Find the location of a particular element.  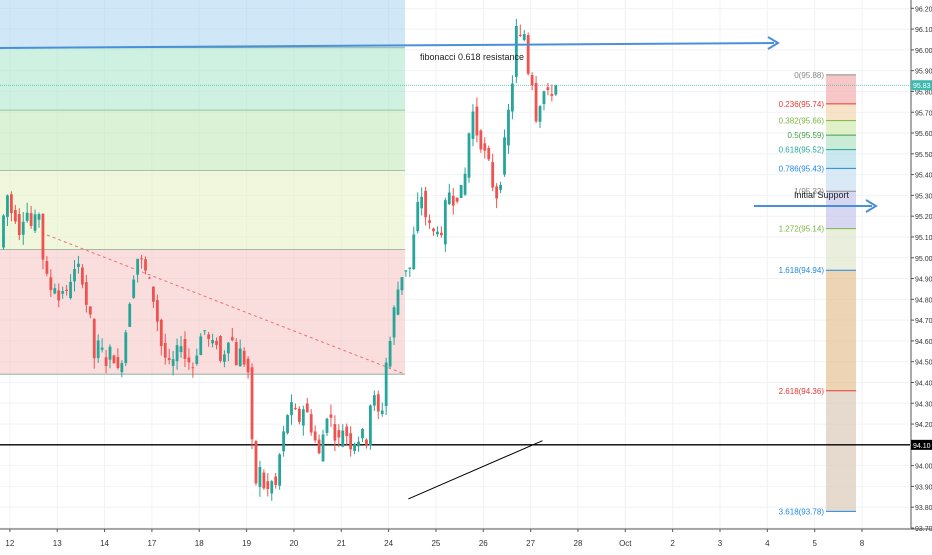

y-tick-label: 94.60 is located at coordinates (923, 342).